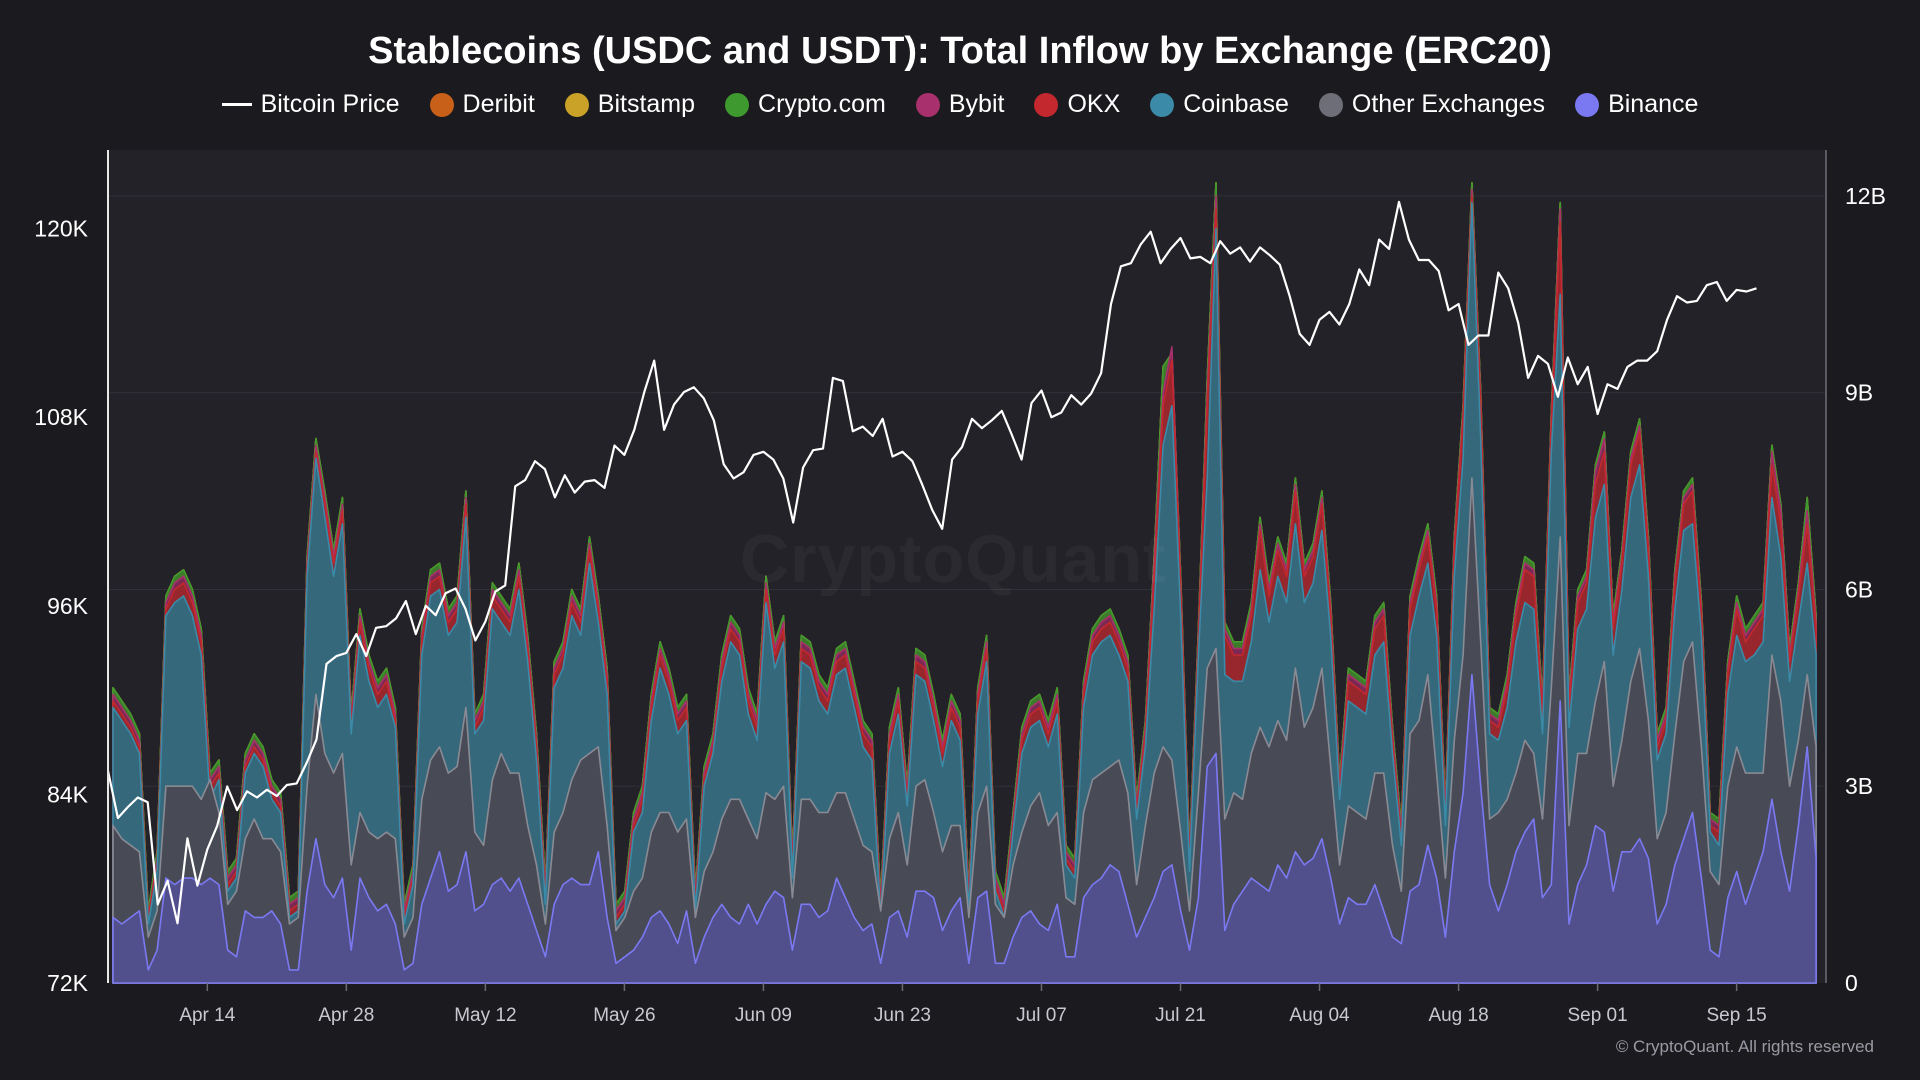 Image resolution: width=1920 pixels, height=1080 pixels. Describe the element at coordinates (1851, 983) in the screenshot. I see `right-axis-tick-label: 0` at that location.